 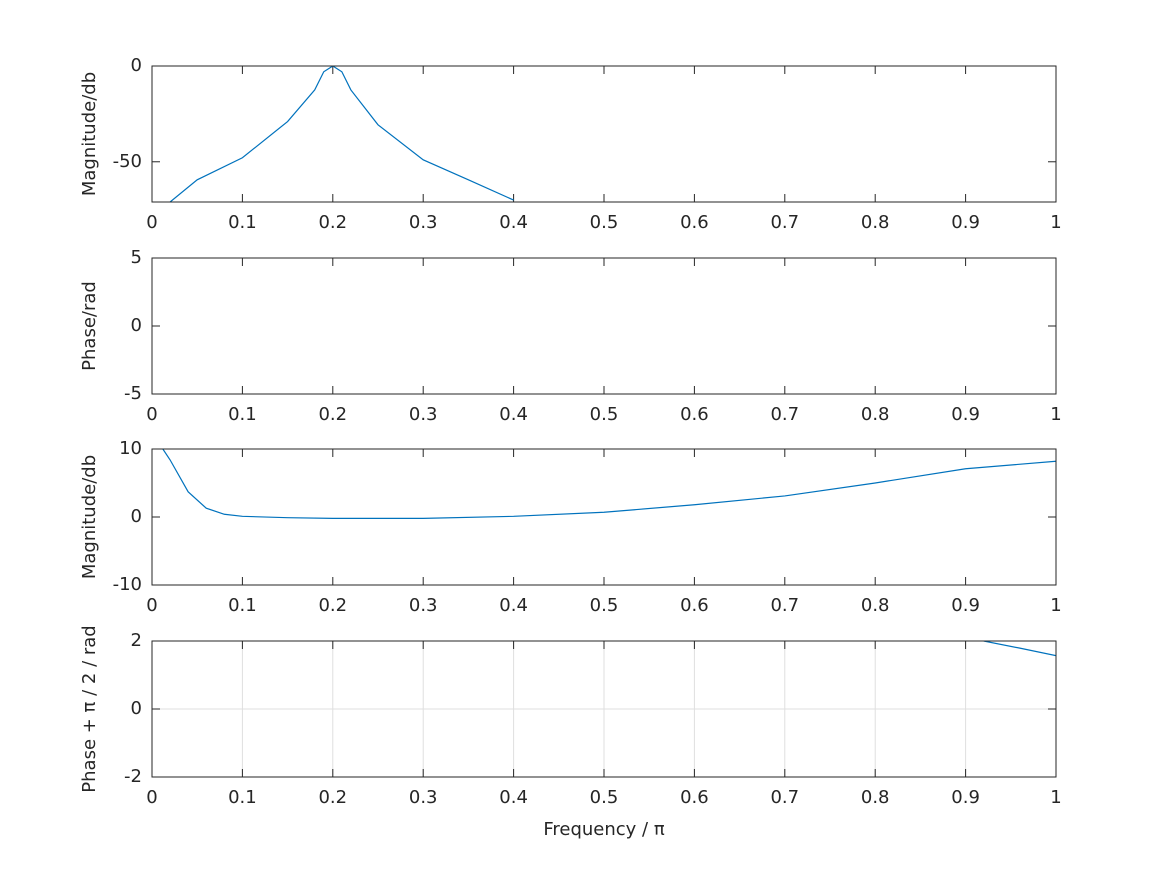 I want to click on y-tick-label: 5, so click(x=136, y=257).